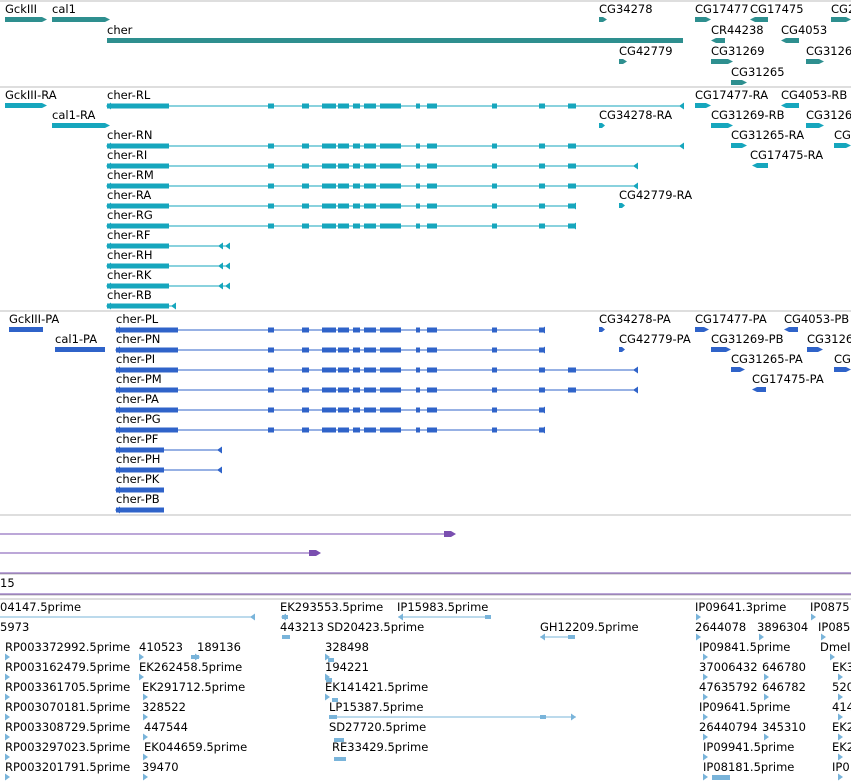 The width and height of the screenshot is (851, 783). What do you see at coordinates (137, 439) in the screenshot?
I see `protein-label-cher-pf: cher-PF` at bounding box center [137, 439].